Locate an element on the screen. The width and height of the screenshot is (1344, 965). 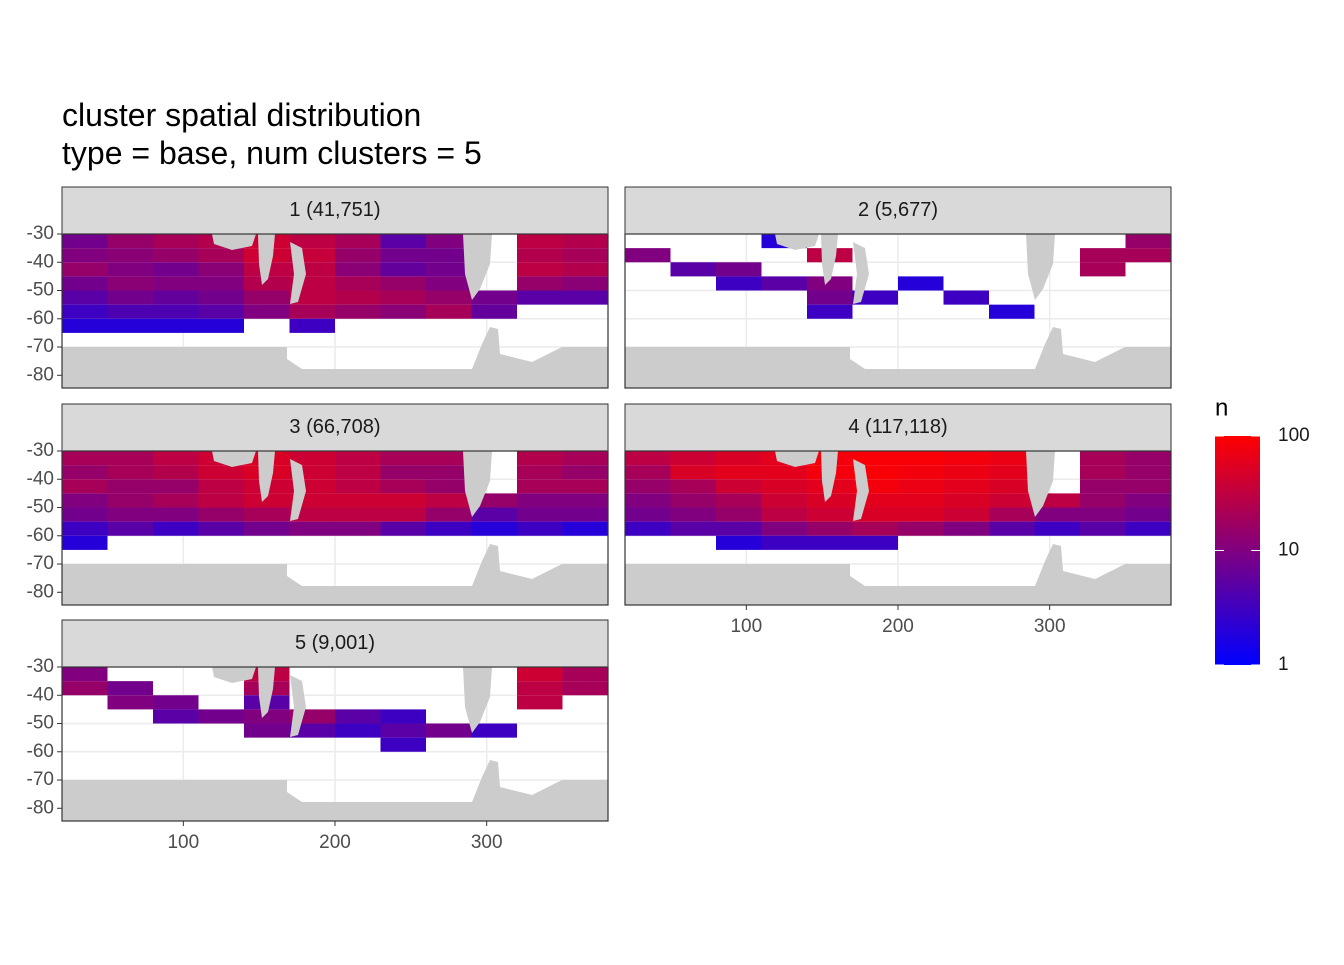
legend-title: n is located at coordinates (1221, 407).